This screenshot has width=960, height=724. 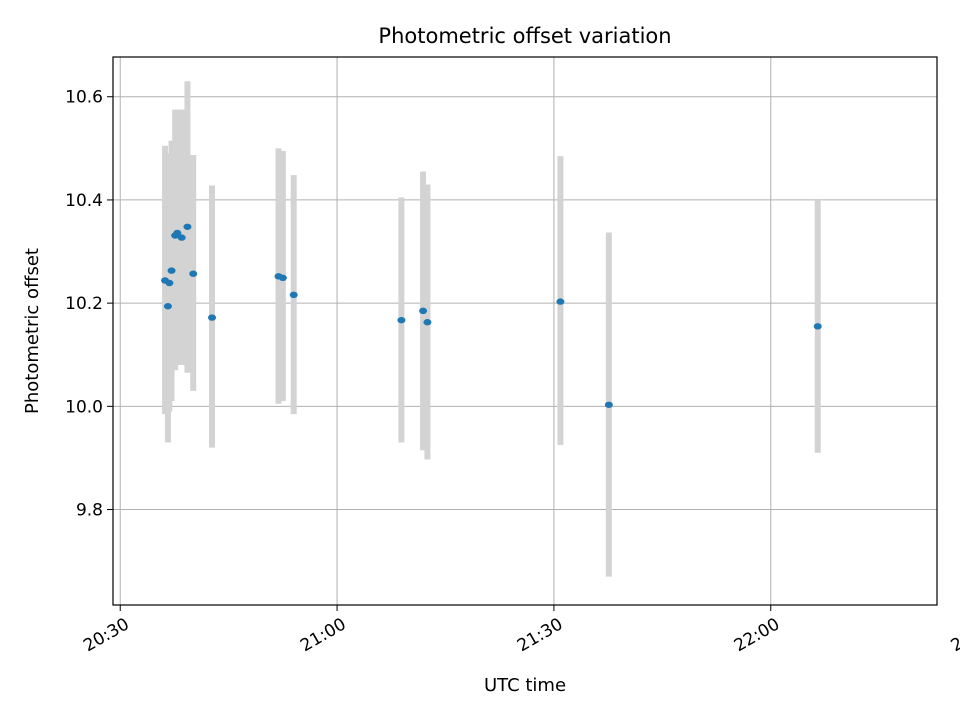 I want to click on y-tick-label: 10.4, so click(x=84, y=201).